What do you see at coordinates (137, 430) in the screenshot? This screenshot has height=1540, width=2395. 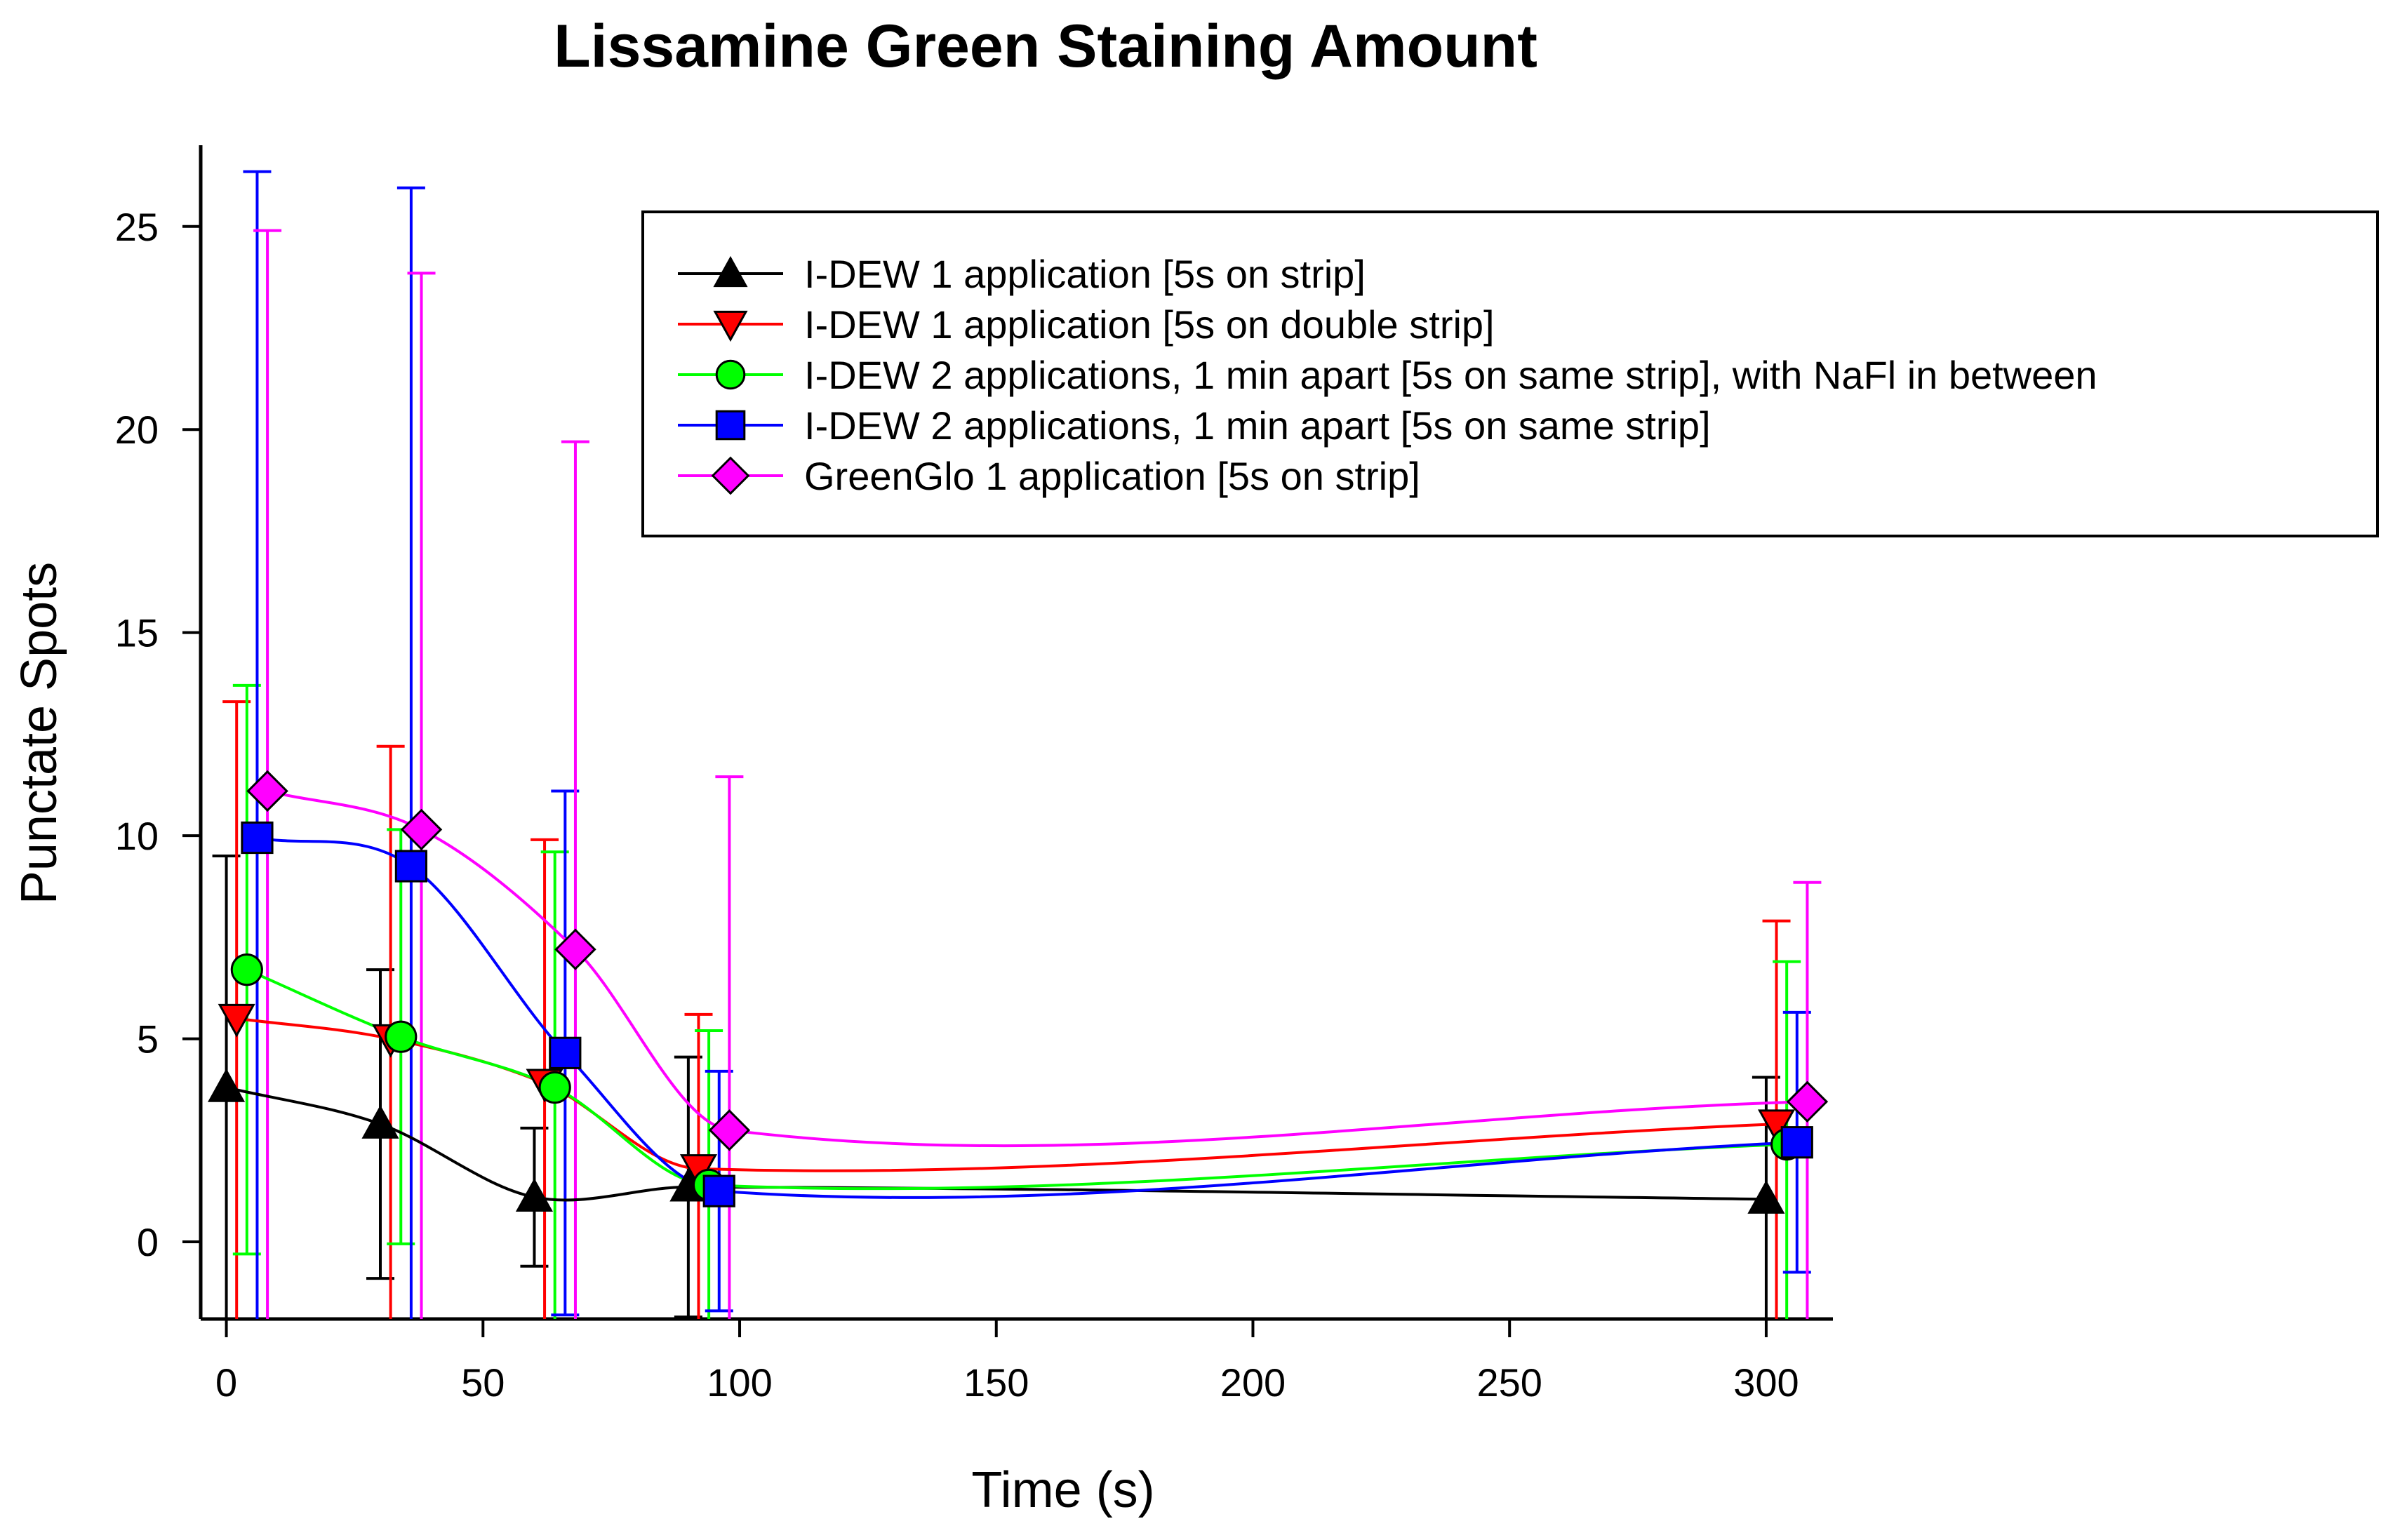 I see `y-tick-label-4: 20` at bounding box center [137, 430].